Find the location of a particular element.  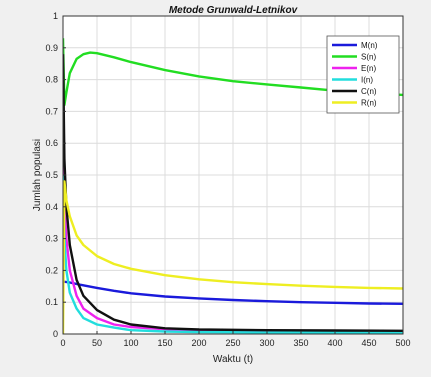

x-tick-label: 200 is located at coordinates (198, 343).